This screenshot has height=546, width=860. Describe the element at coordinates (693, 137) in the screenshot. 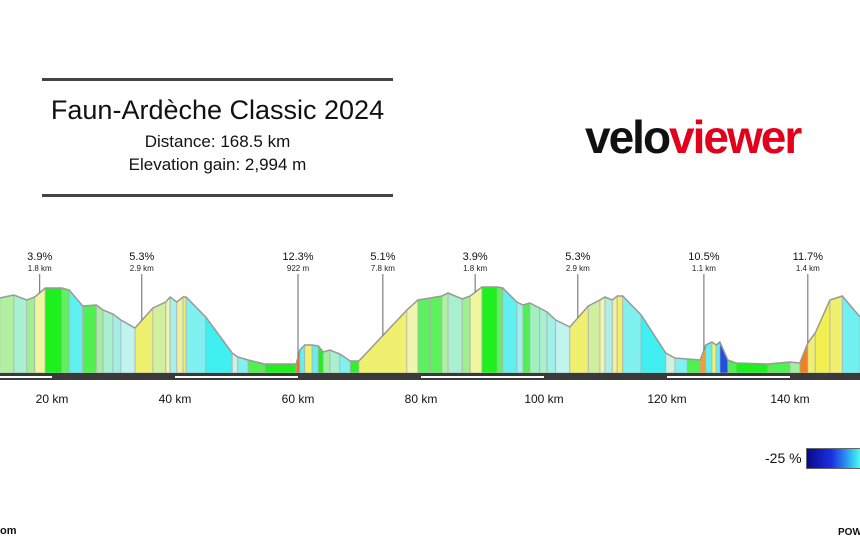

I see `veloviewer-logo: veloviewer` at that location.